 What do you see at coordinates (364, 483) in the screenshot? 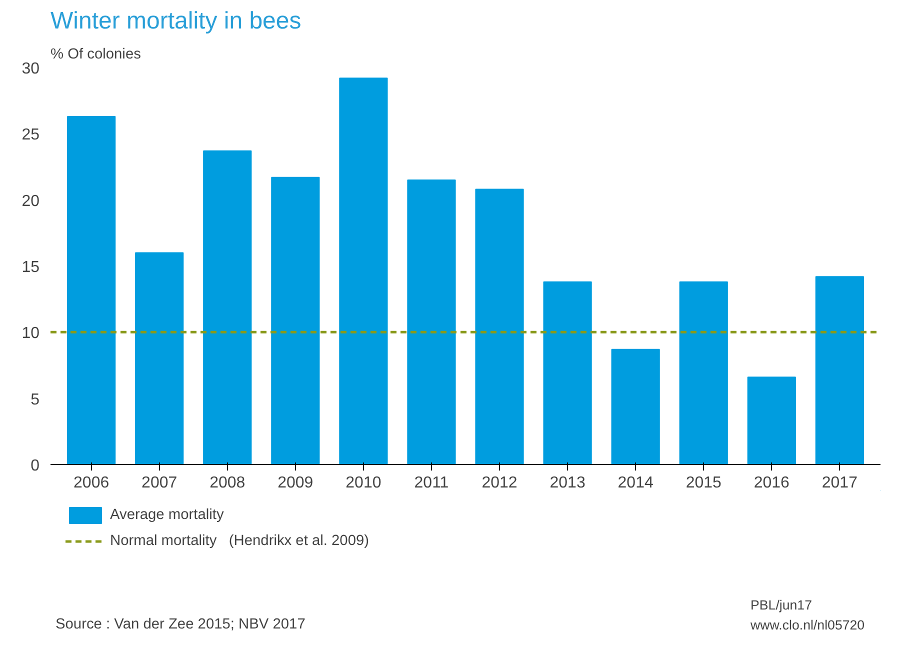
I see `x-tick-label: 2010` at bounding box center [364, 483].